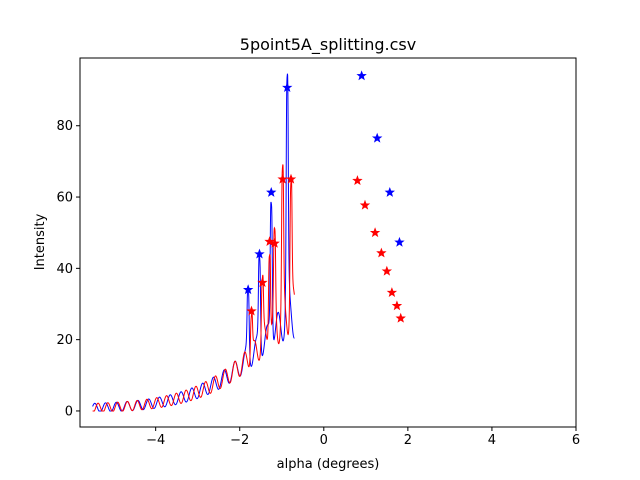 This screenshot has height=480, width=640. Describe the element at coordinates (239, 440) in the screenshot. I see `x-tick-label: −2` at that location.